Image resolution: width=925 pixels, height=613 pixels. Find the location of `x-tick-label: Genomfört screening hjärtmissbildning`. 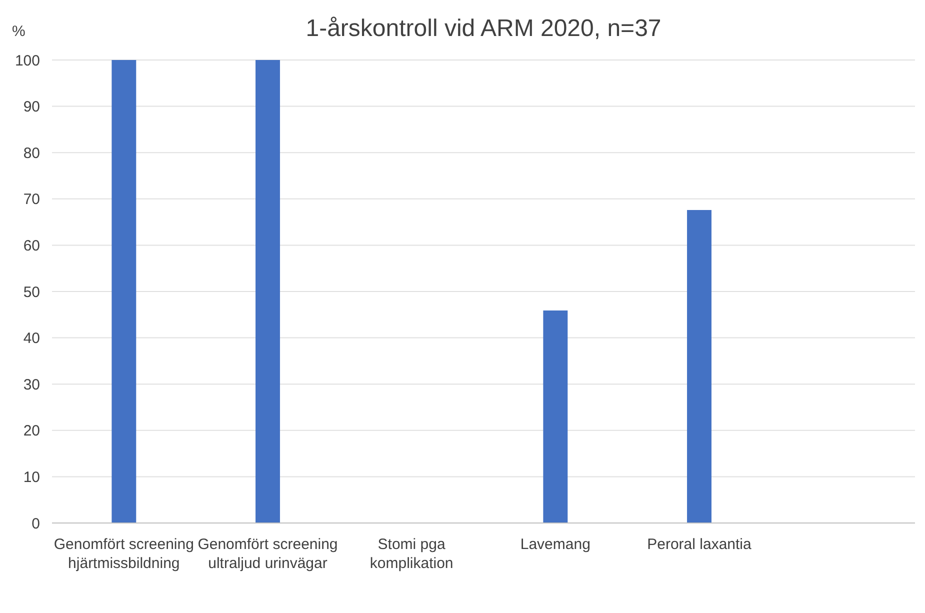

x-tick-label: Genomfört screening hjärtmissbildning is located at coordinates (124, 554).